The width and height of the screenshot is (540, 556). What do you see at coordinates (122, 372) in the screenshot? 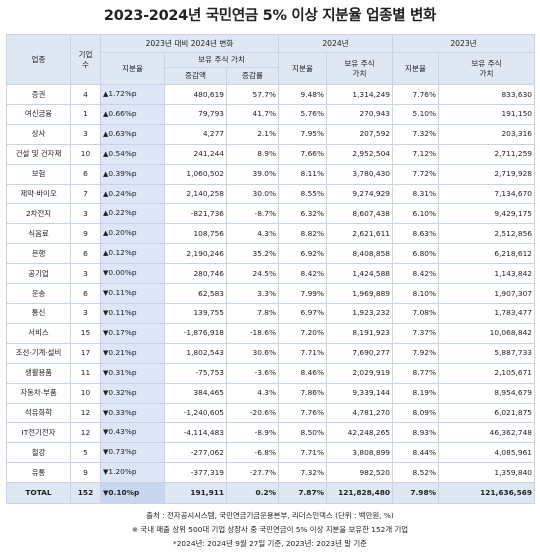
I see `change-value: 0.31%p` at bounding box center [122, 372].